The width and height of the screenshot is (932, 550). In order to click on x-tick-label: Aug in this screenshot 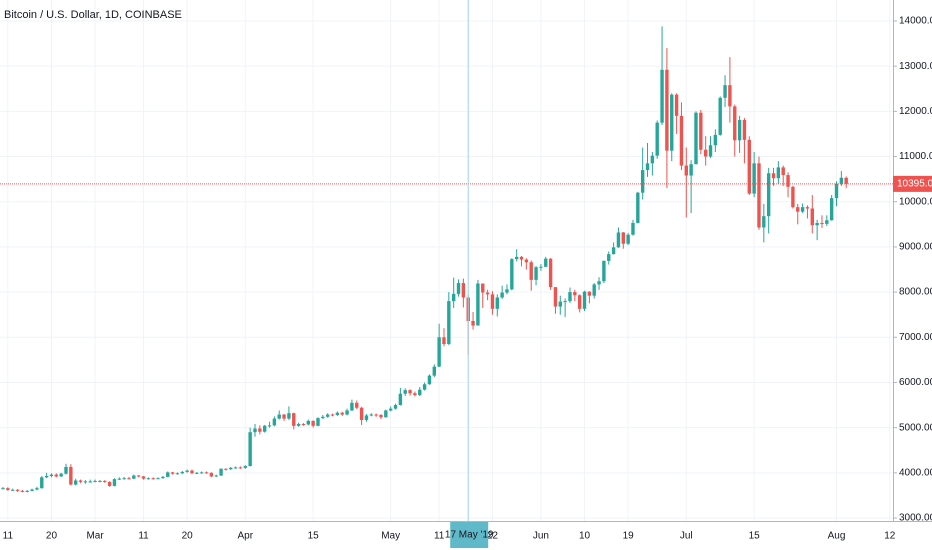, I will do `click(837, 536)`.